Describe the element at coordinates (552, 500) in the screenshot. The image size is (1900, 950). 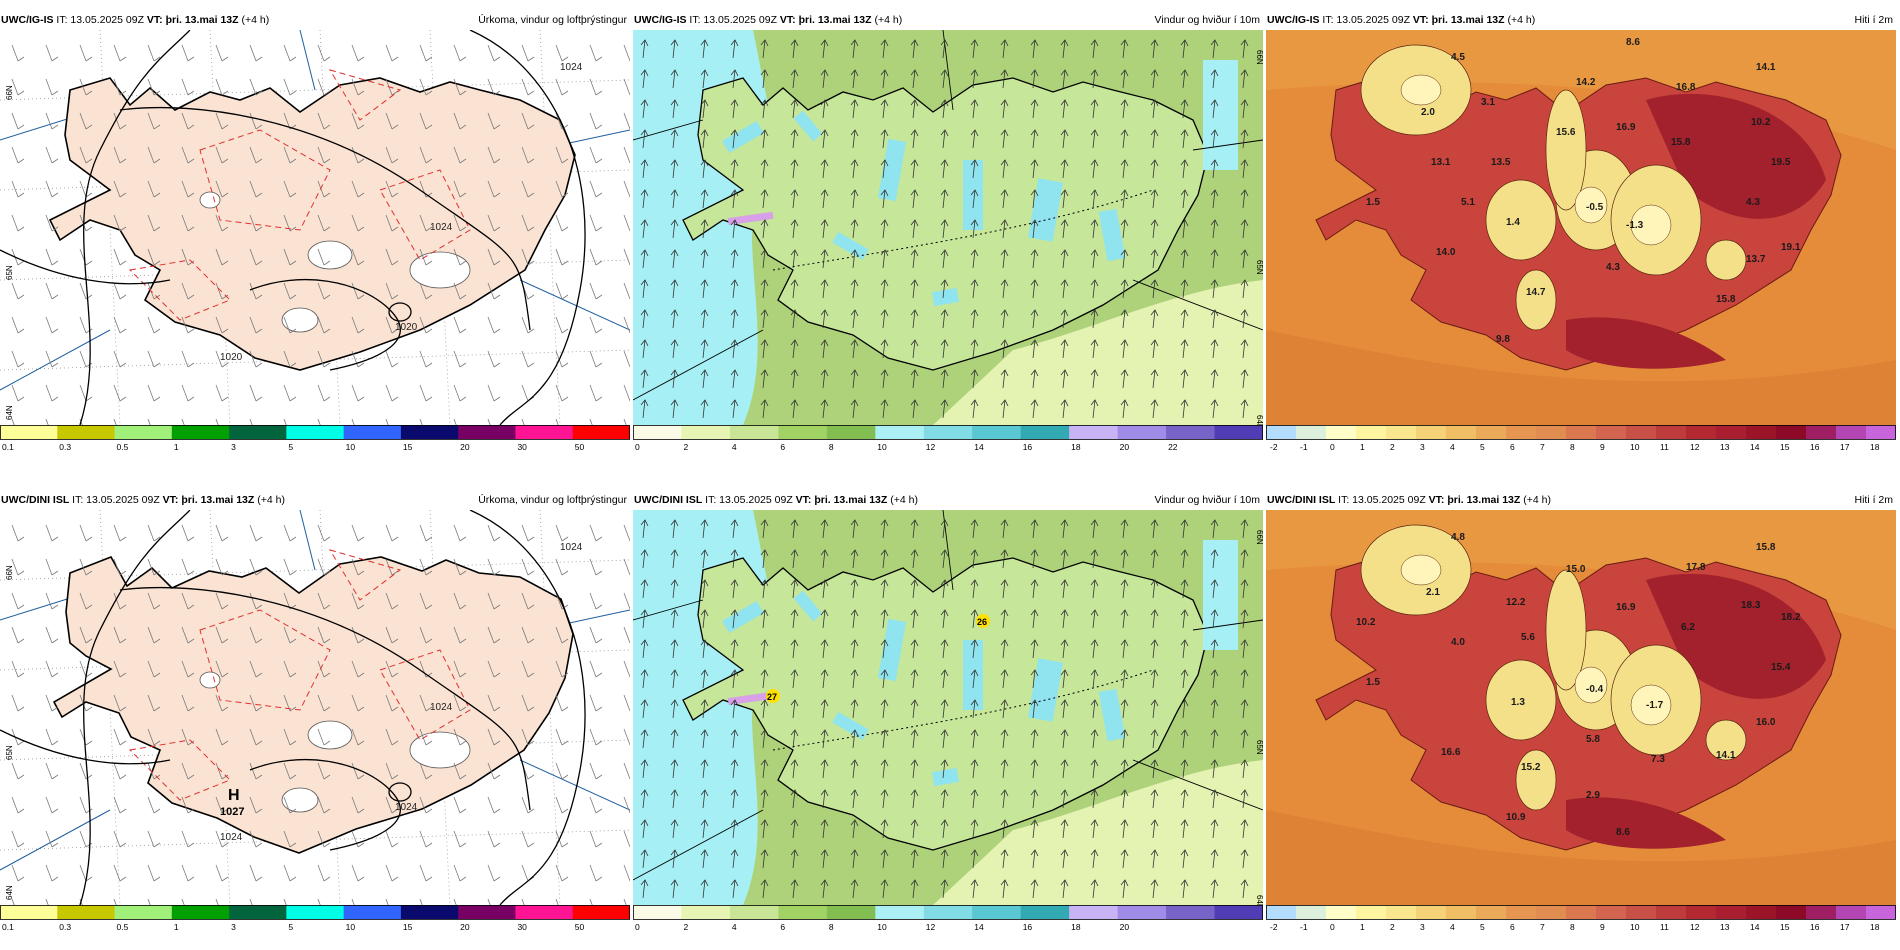
I see `panel-title: Úrkoma, vindur og loftþrýstingur` at that location.